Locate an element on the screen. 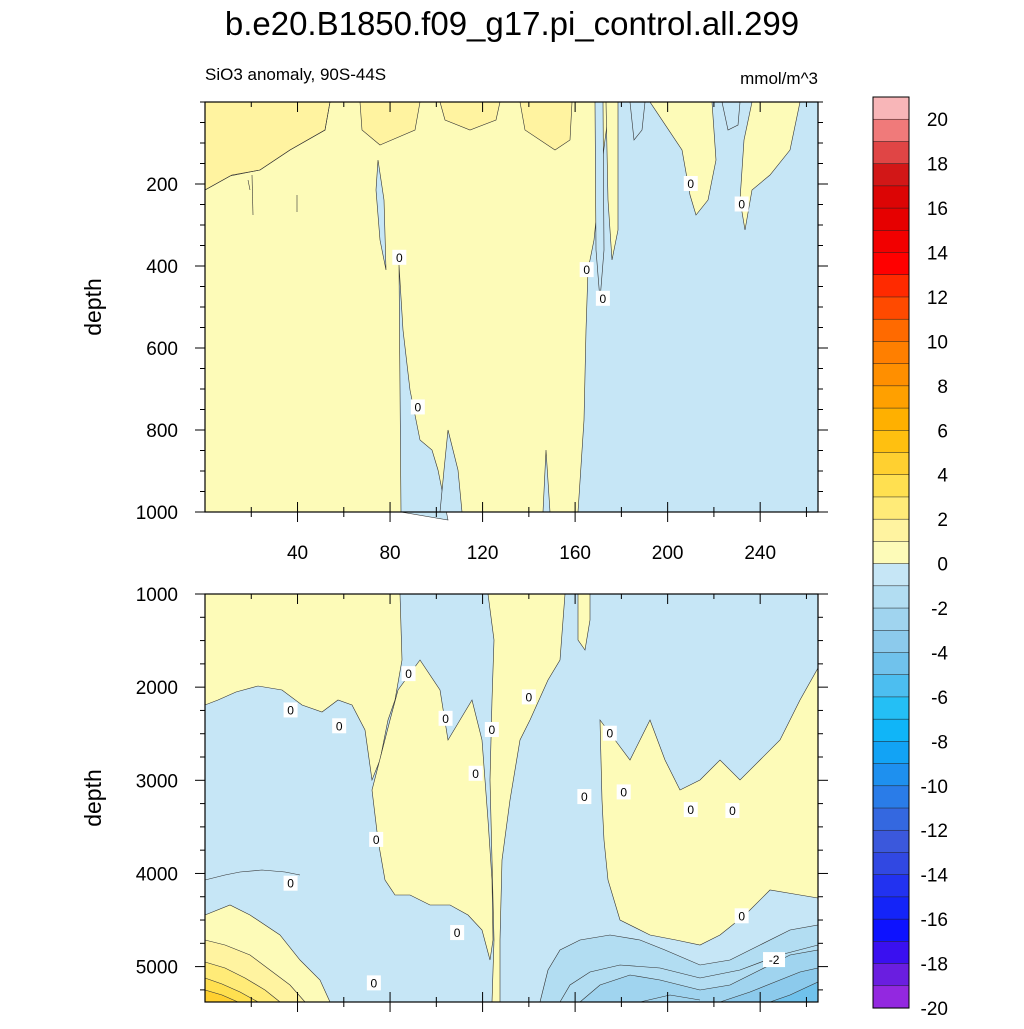 Image resolution: width=1024 pixels, height=1029 pixels. colorbar-tick-label: 8 is located at coordinates (942, 387).